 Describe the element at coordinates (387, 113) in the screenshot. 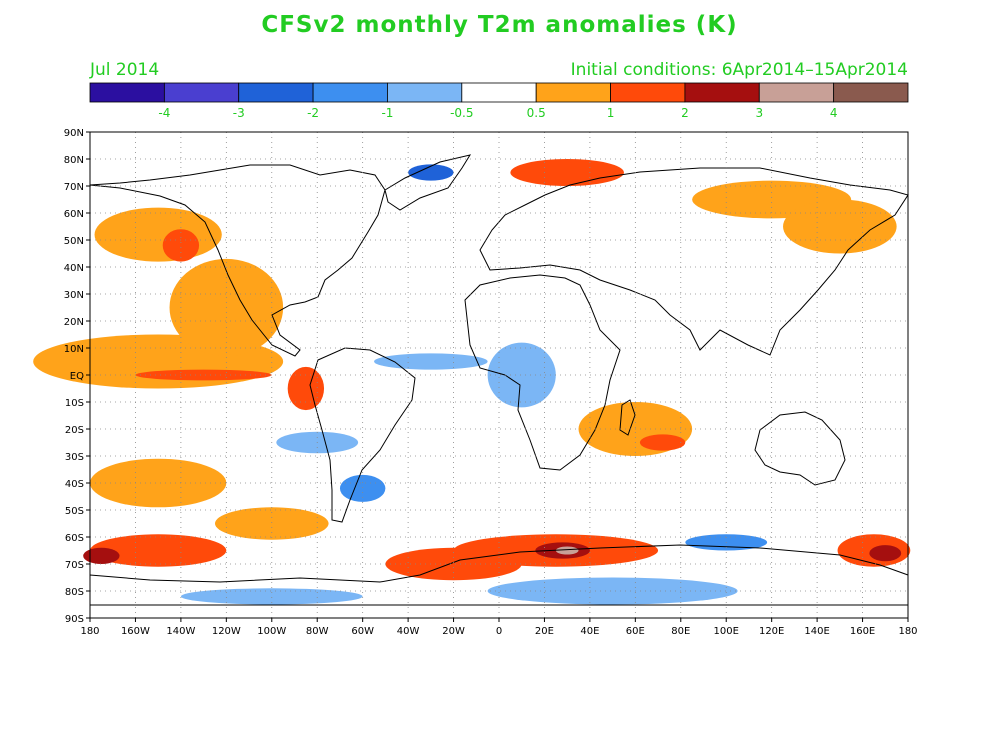

I see `colorbar-tick-label: -1` at that location.